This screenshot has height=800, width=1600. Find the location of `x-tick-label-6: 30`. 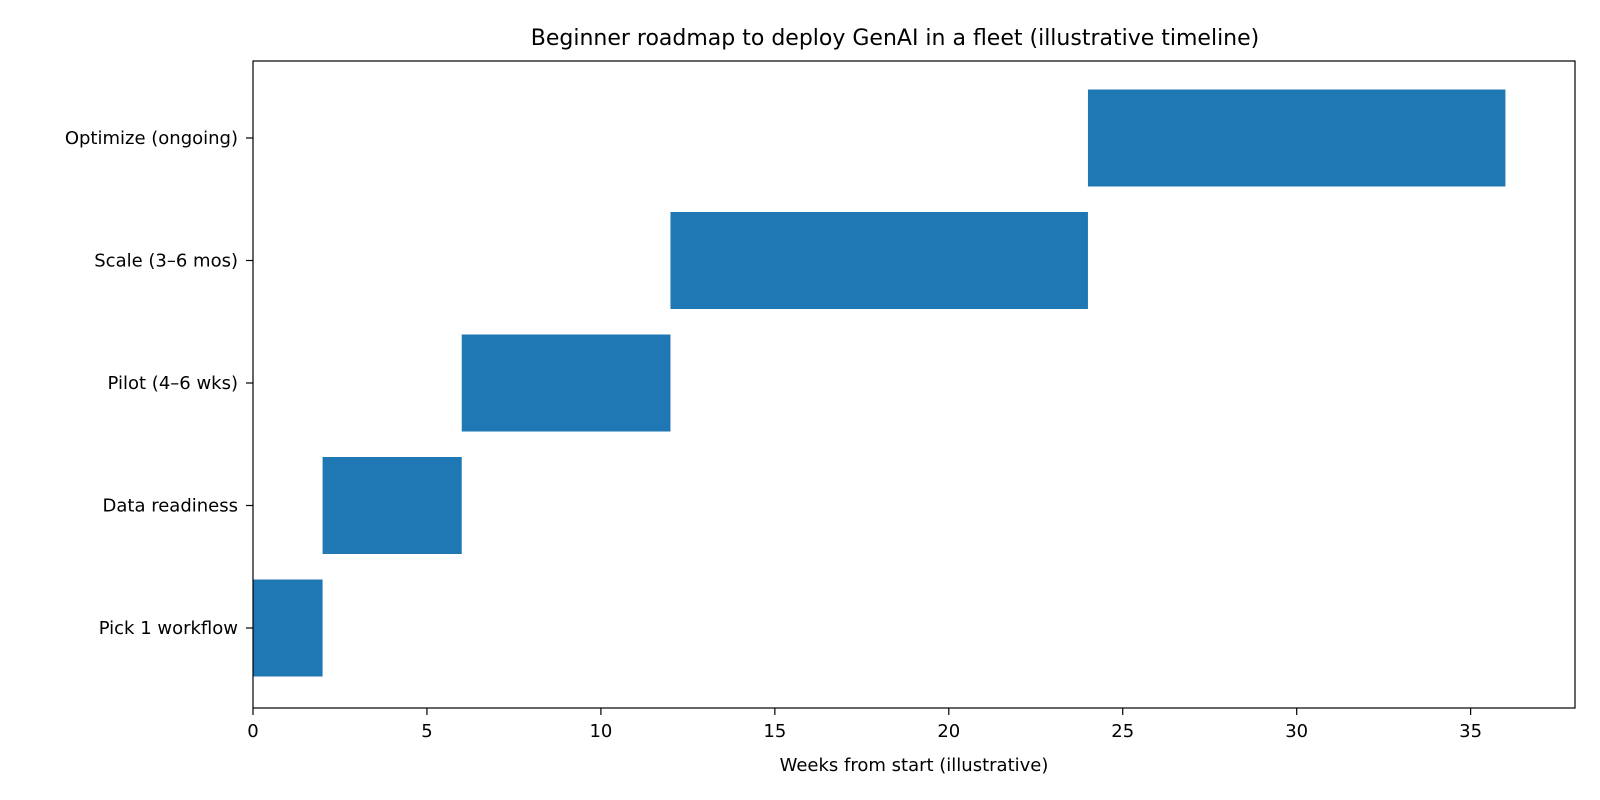

x-tick-label-6: 30 is located at coordinates (1296, 731).